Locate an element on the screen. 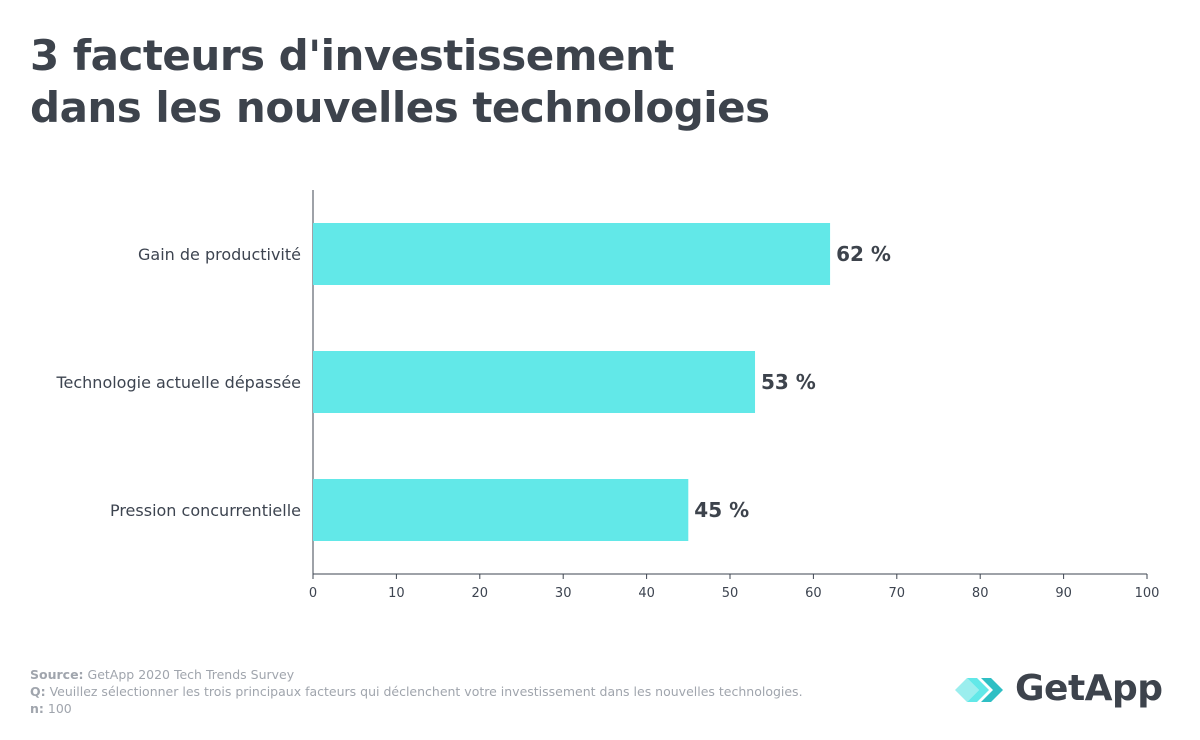 The image size is (1200, 740). getapp-logo: GetApp is located at coordinates (1058, 691).